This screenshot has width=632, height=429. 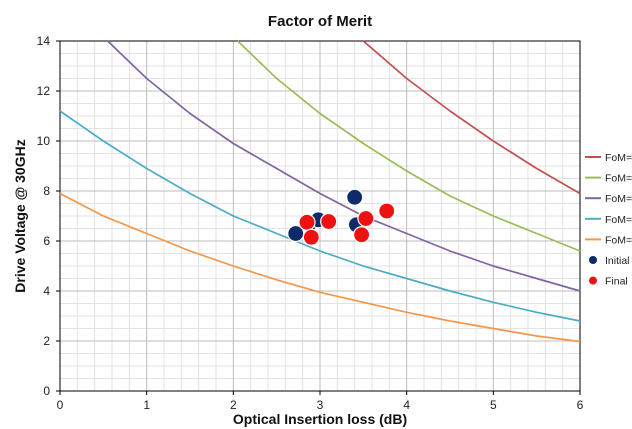 What do you see at coordinates (406, 405) in the screenshot?
I see `x-tick-label: 4` at bounding box center [406, 405].